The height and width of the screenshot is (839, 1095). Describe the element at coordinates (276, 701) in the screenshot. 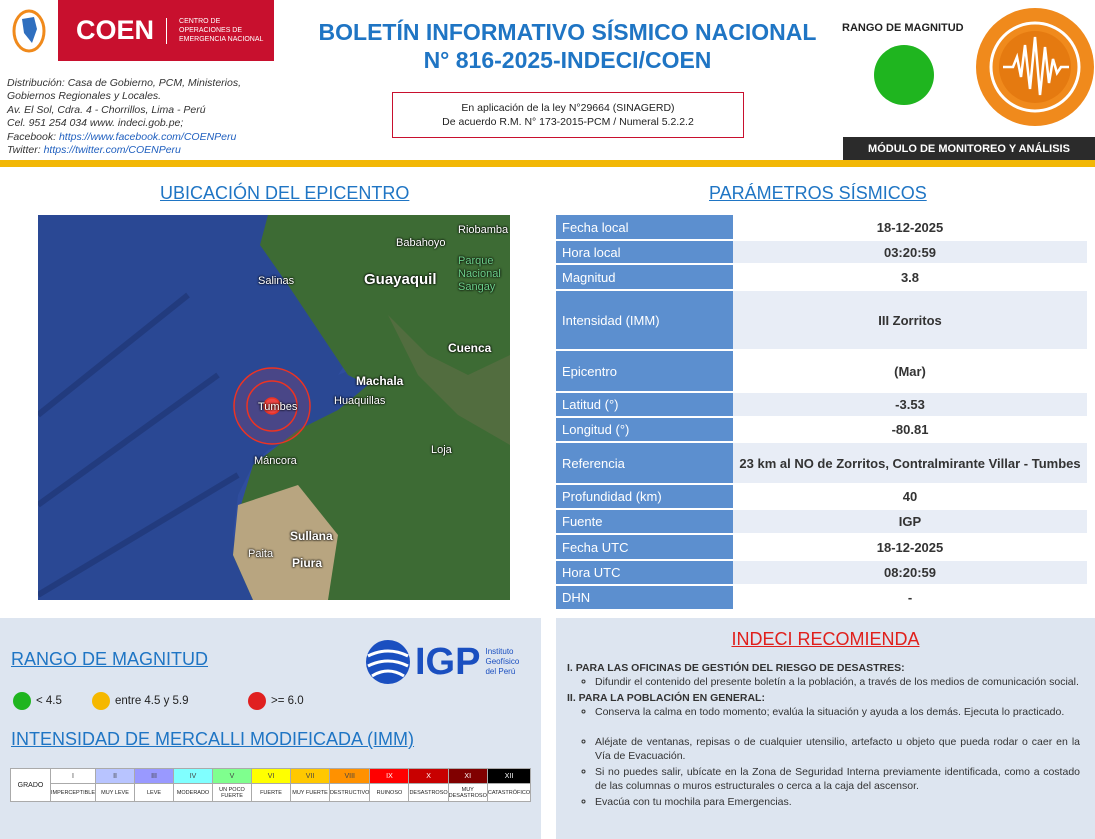

I see `legend-red: >= 6.0` at that location.